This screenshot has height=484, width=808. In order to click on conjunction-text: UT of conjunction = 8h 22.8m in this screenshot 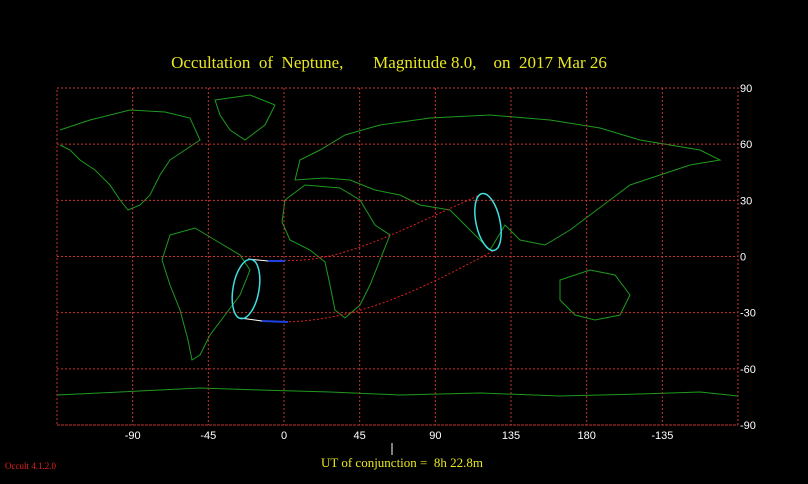, I will do `click(402, 462)`.